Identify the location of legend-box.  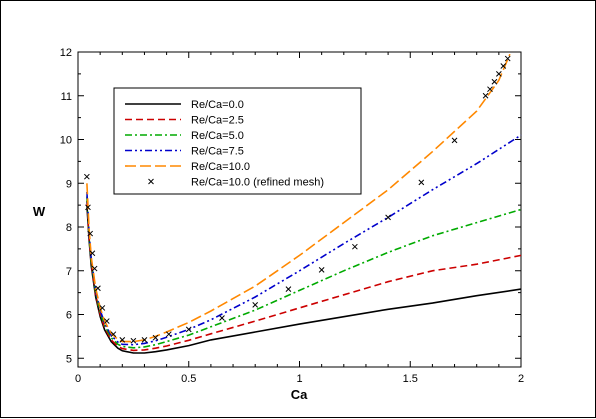
(237, 141).